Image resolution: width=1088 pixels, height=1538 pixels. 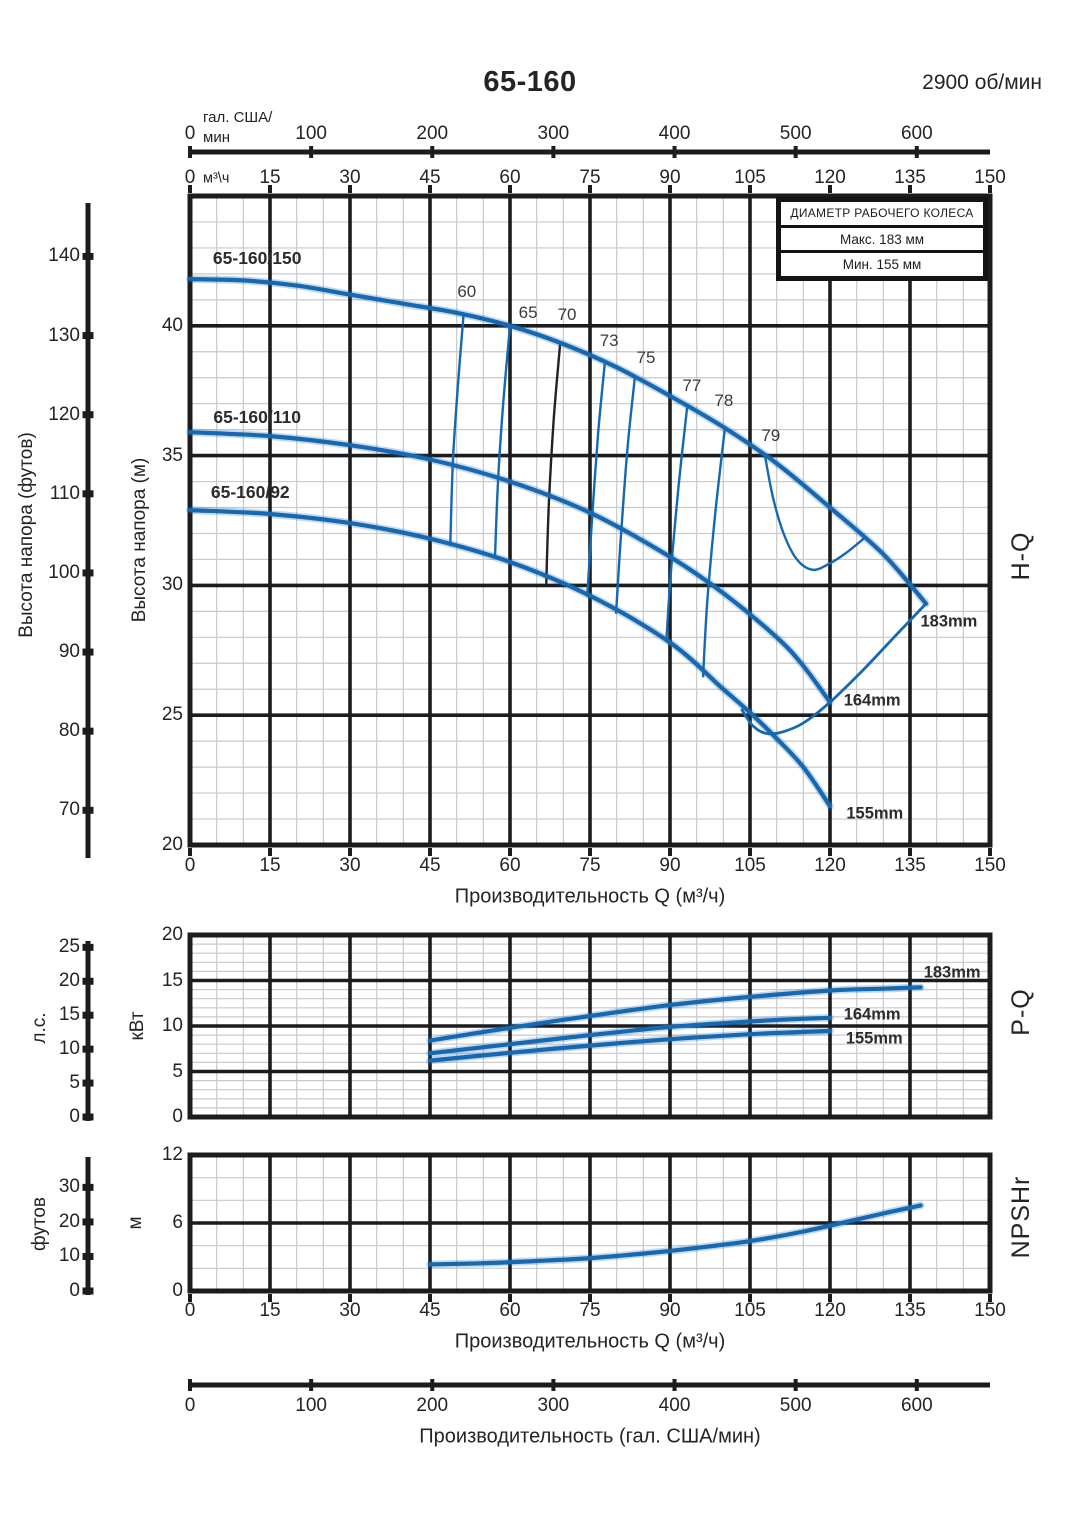 I want to click on m3h-axis-unit: м³\ч, so click(x=216, y=178).